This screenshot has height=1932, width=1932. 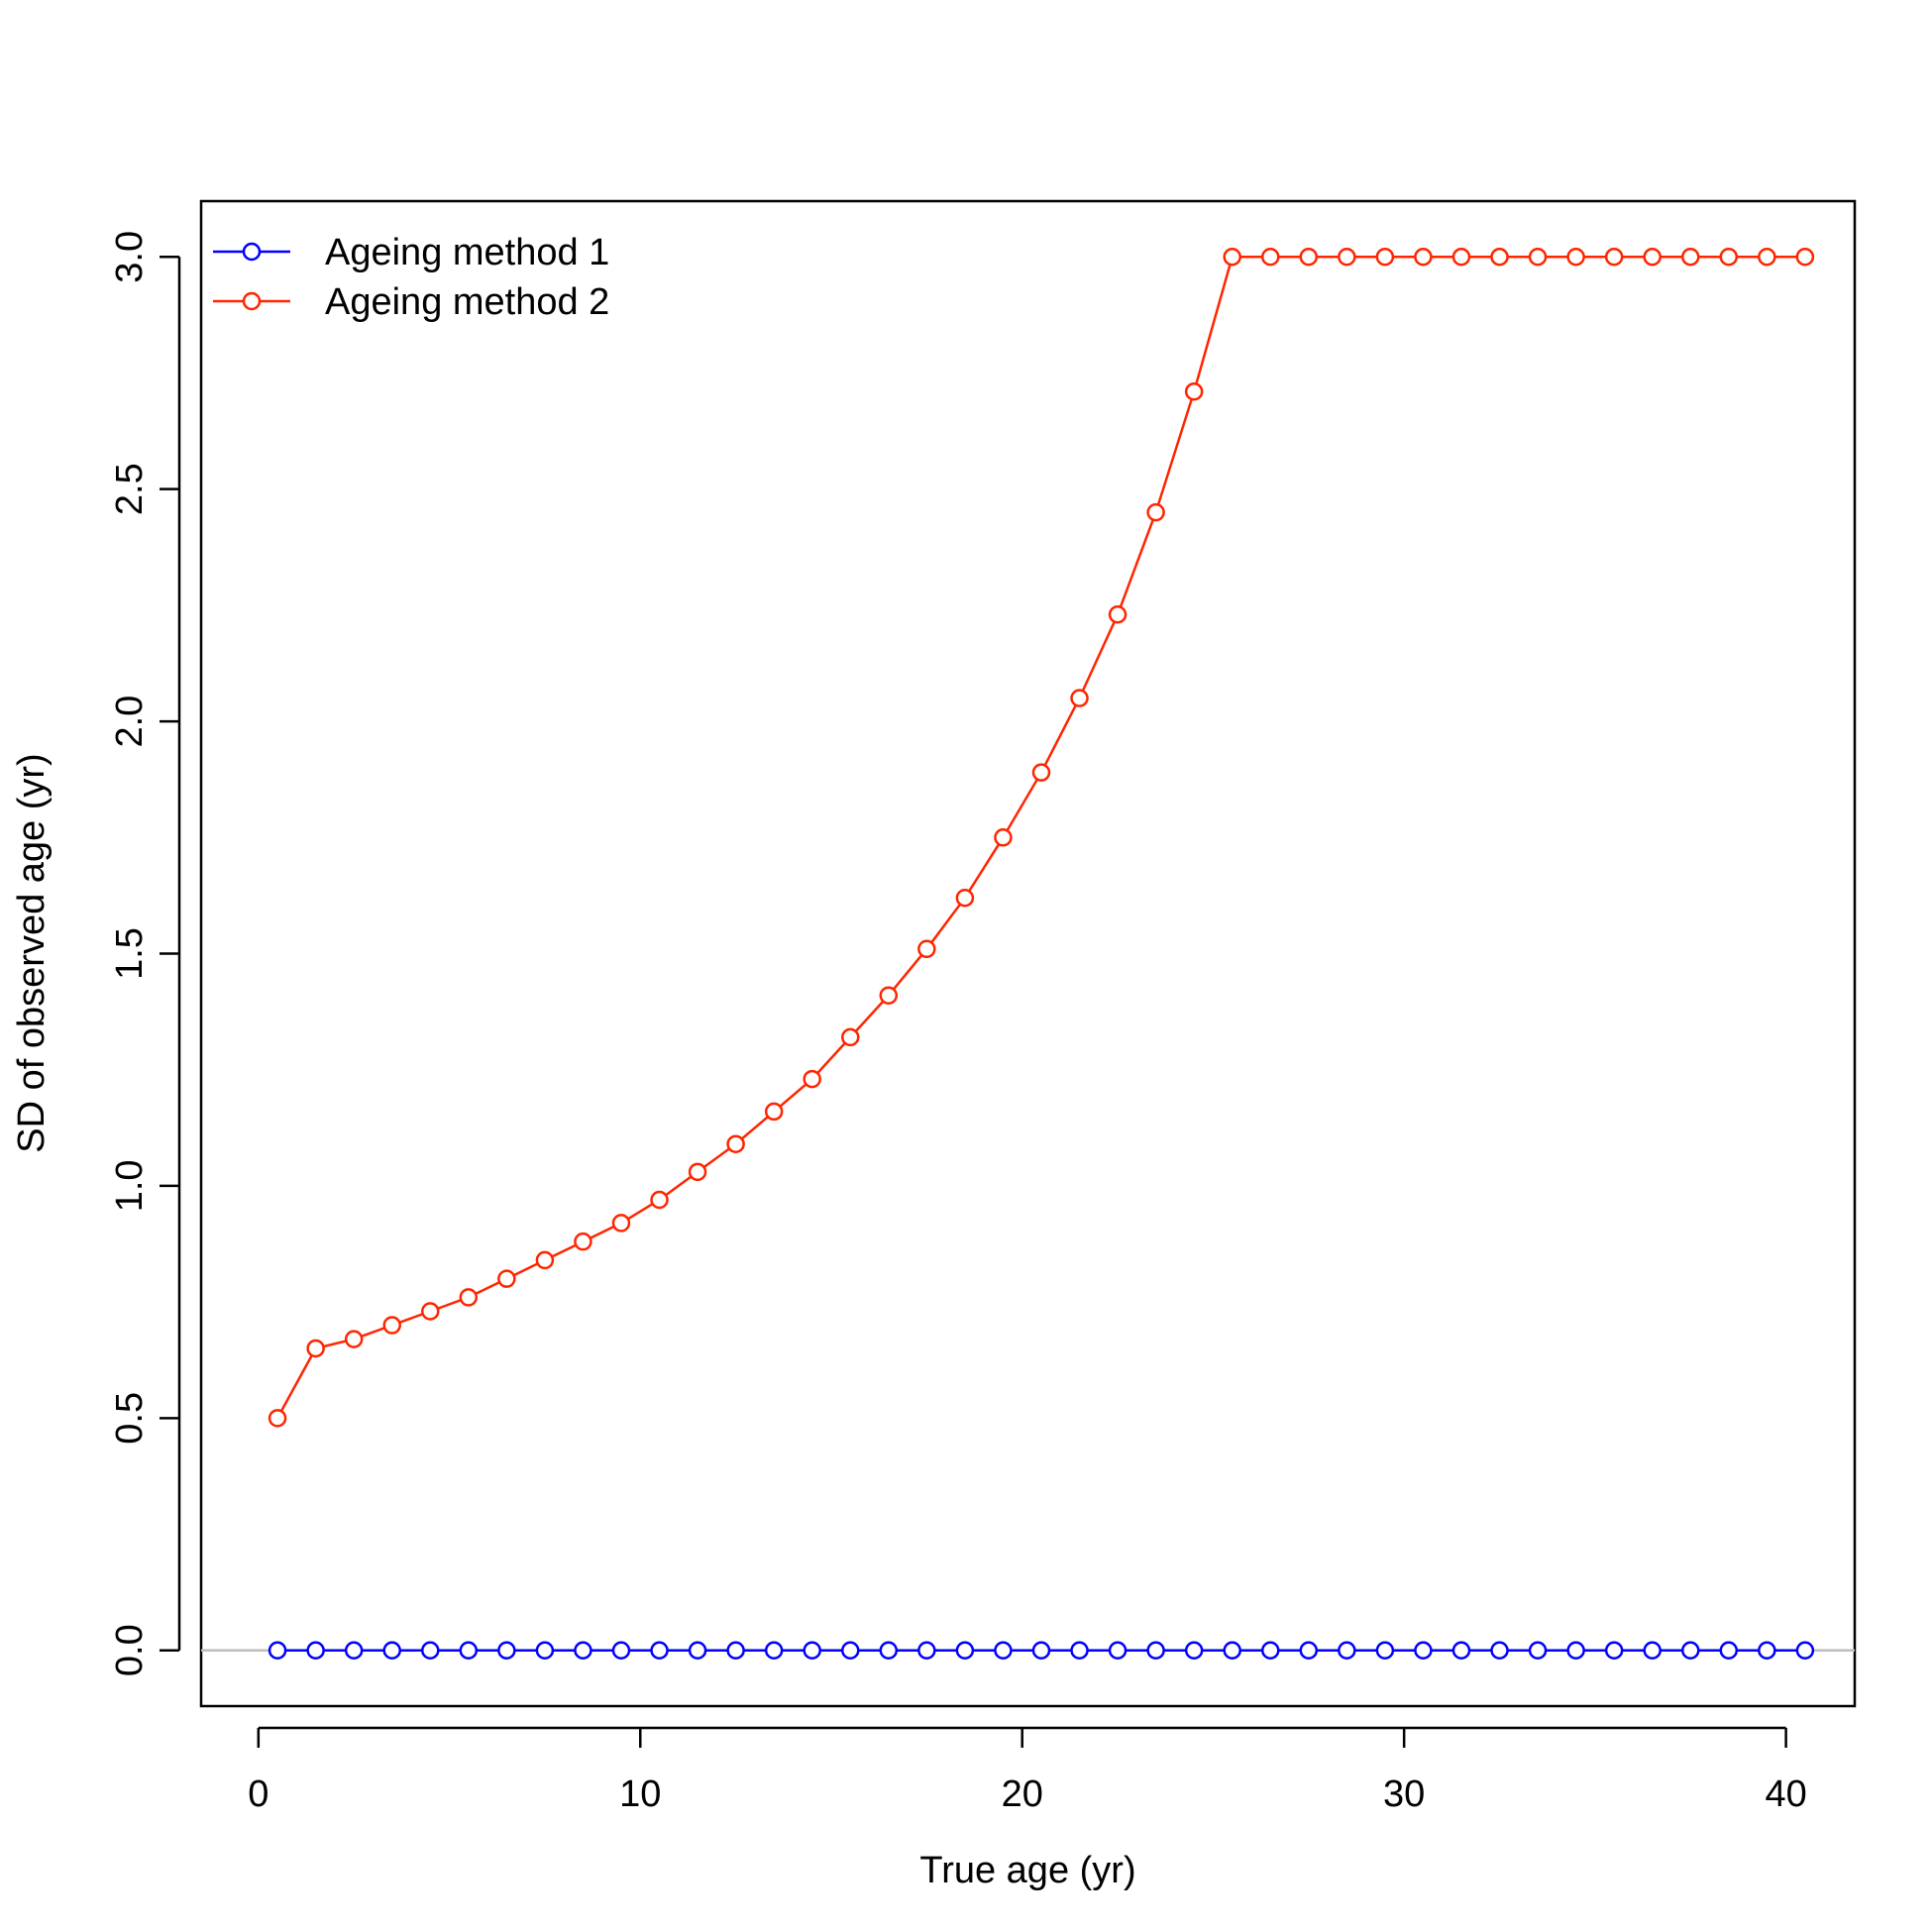 I want to click on legend-label-method-1: Ageing method 1, so click(x=467, y=252).